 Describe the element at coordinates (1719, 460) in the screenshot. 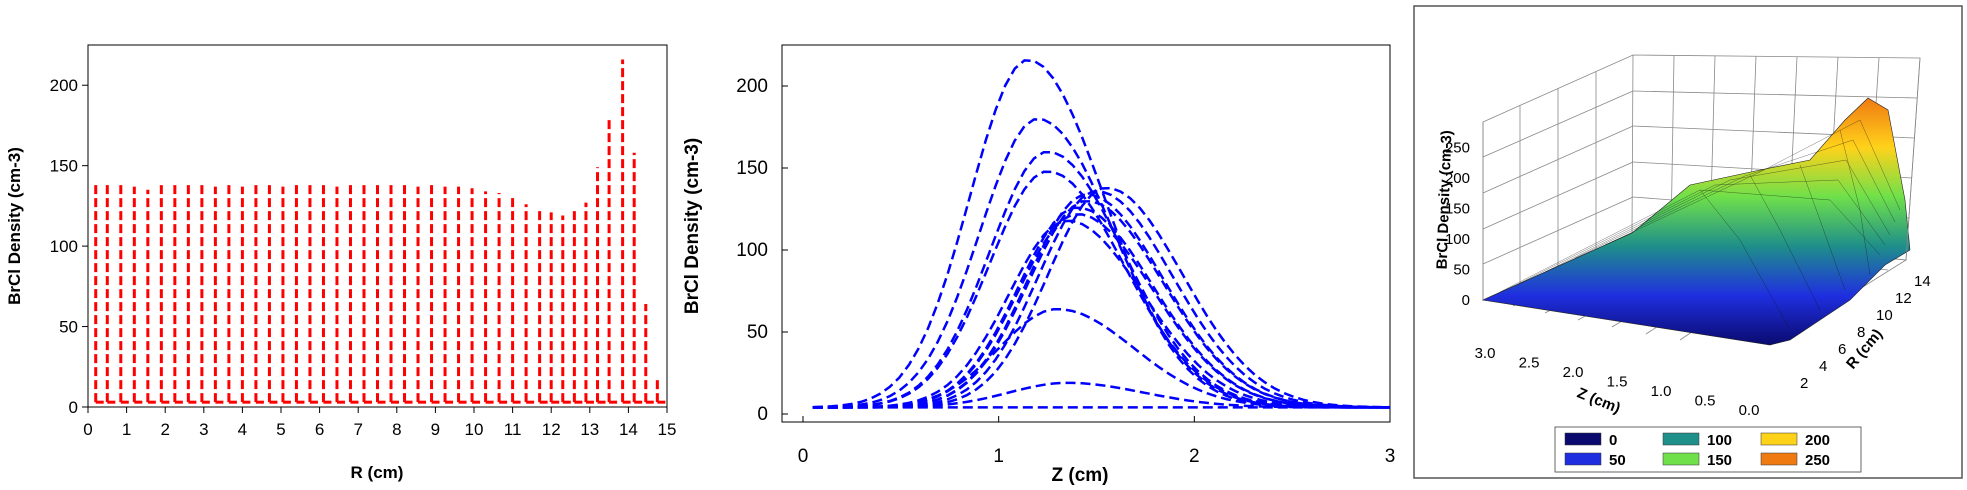

I see `legend-label: 150` at that location.